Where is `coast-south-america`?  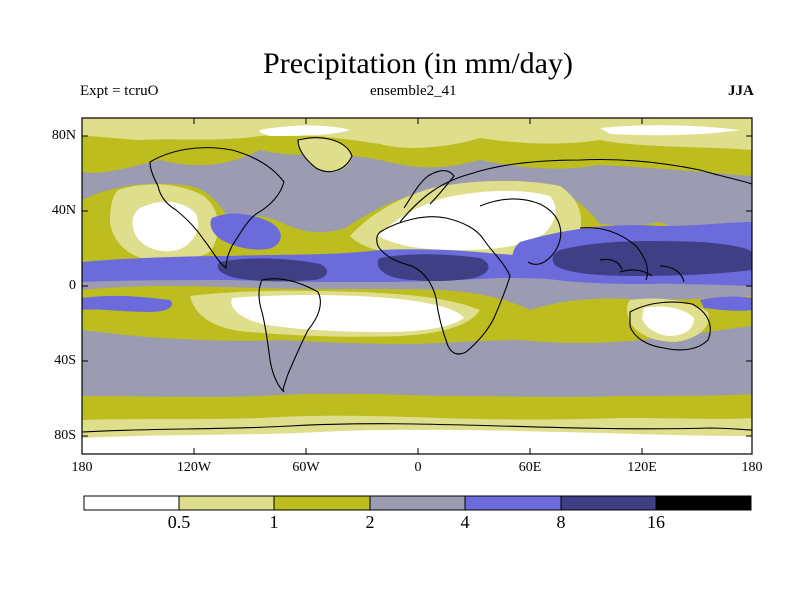 coast-south-america is located at coordinates (289, 335).